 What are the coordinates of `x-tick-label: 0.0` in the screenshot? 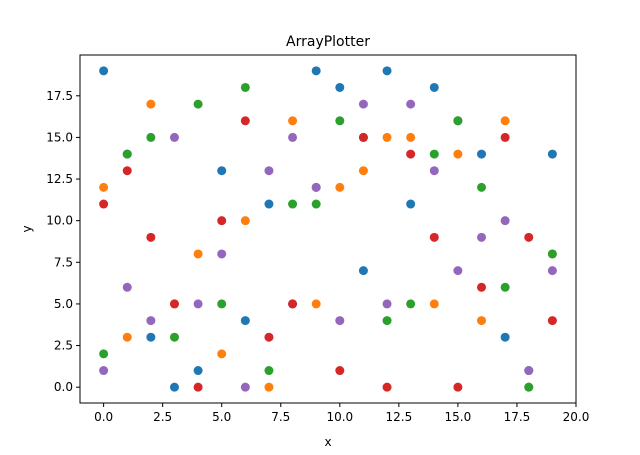 It's located at (103, 417).